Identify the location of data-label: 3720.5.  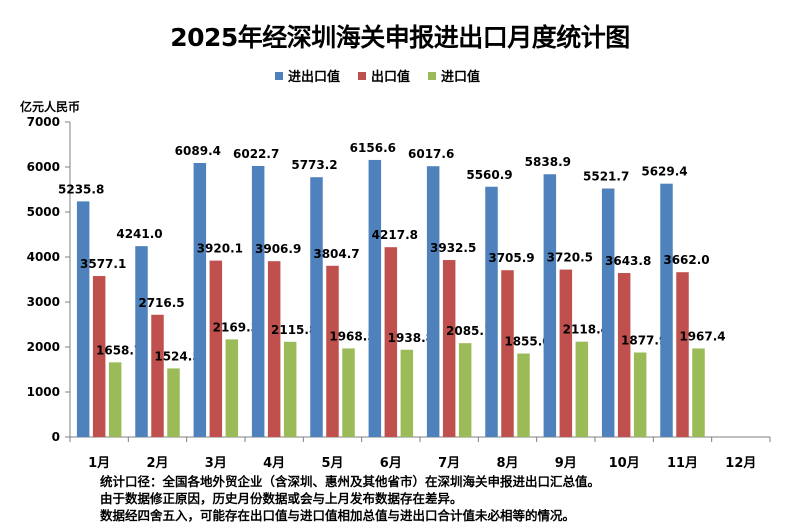
(570, 258).